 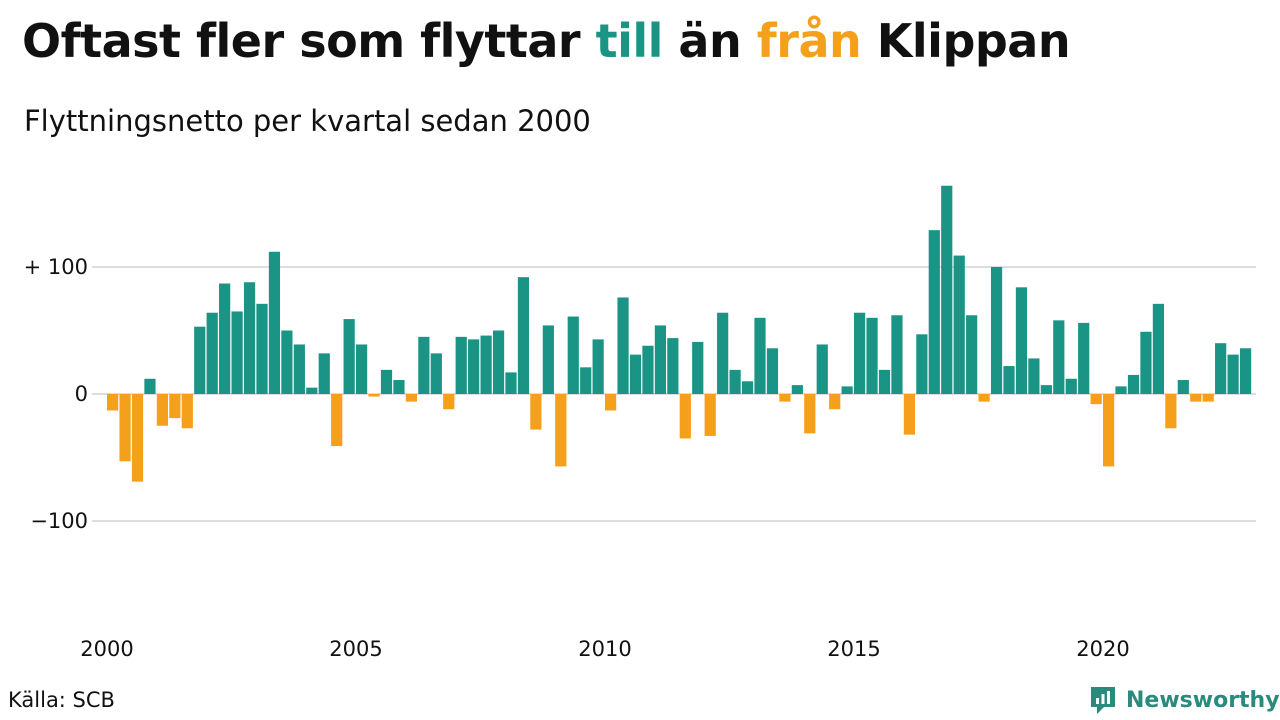 What do you see at coordinates (309, 41) in the screenshot?
I see `title-part1: Oftast fler som flyttar` at bounding box center [309, 41].